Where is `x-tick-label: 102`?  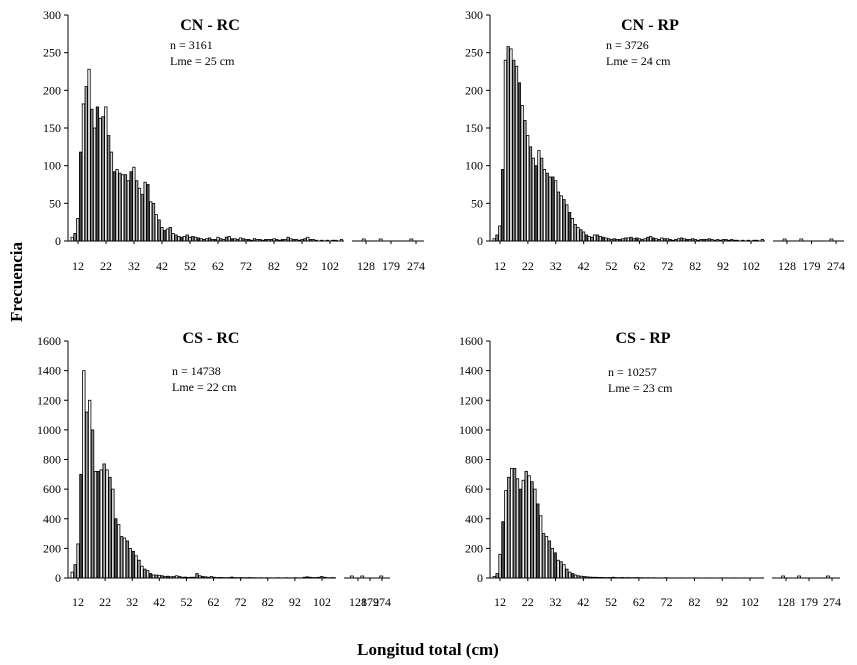 x-tick-label: 102 is located at coordinates (330, 266).